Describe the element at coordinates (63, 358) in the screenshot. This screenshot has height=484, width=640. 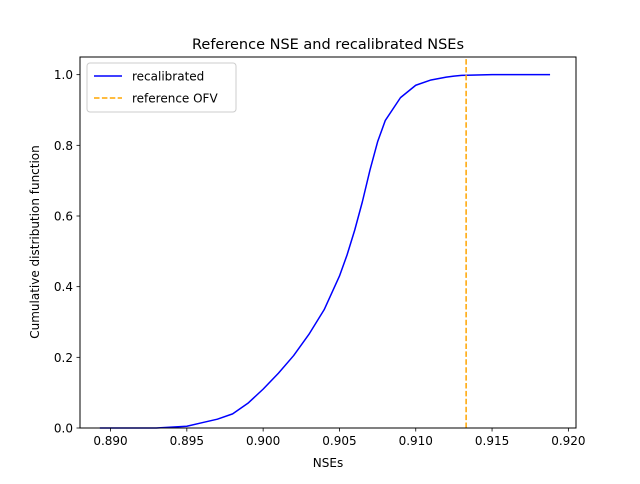
I see `y-tick-label: 0.2` at that location.